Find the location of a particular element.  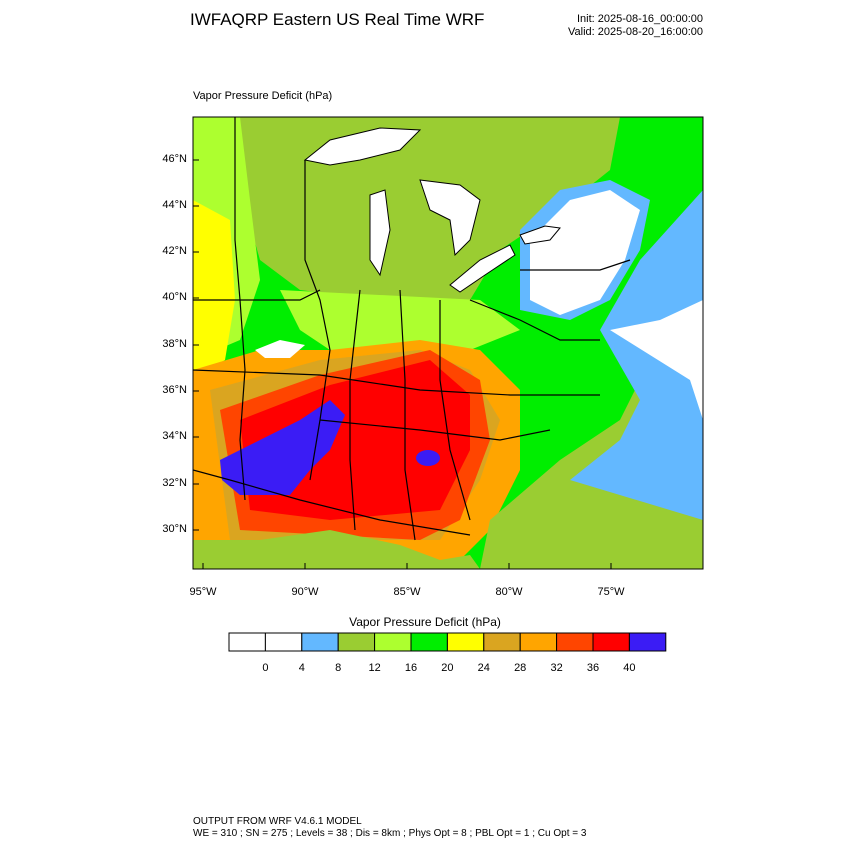

colorbar-boxes is located at coordinates (447, 642).